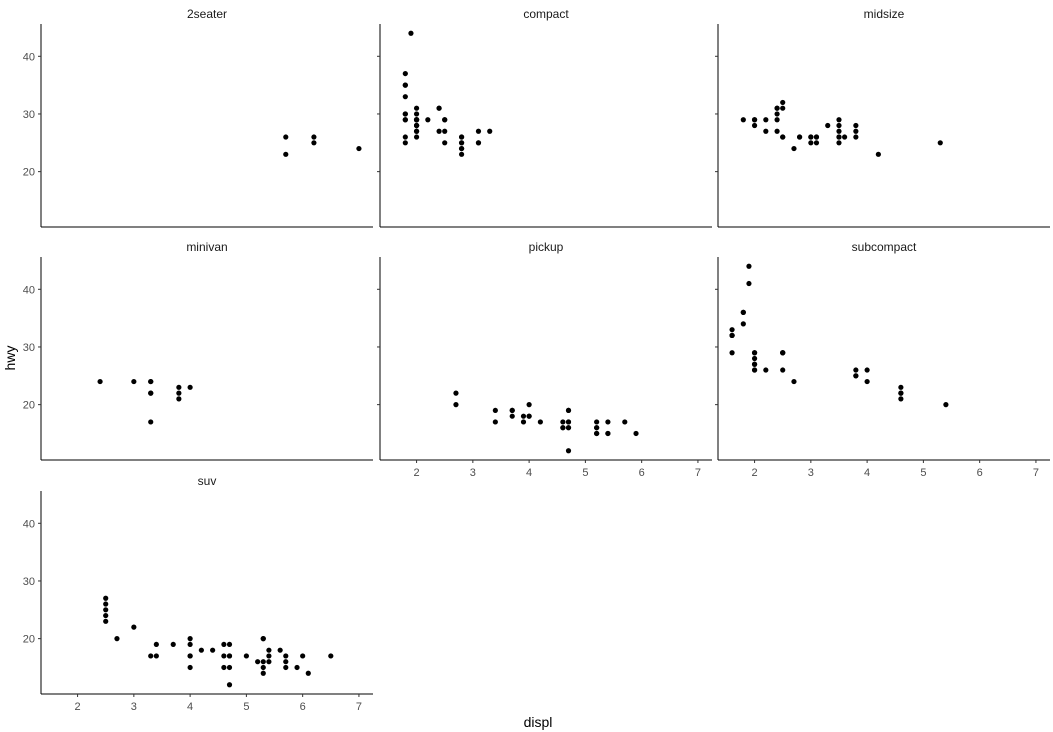  Describe the element at coordinates (473, 473) in the screenshot. I see `x-tick-label: 3` at that location.